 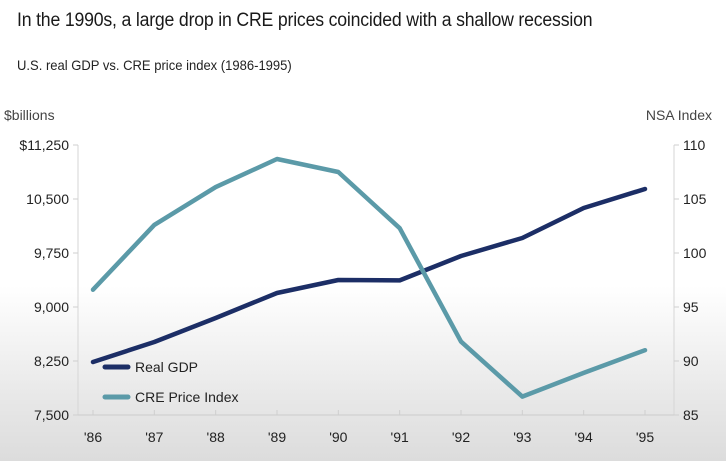 I want to click on right-axis-tick-label: 95, so click(x=691, y=307).